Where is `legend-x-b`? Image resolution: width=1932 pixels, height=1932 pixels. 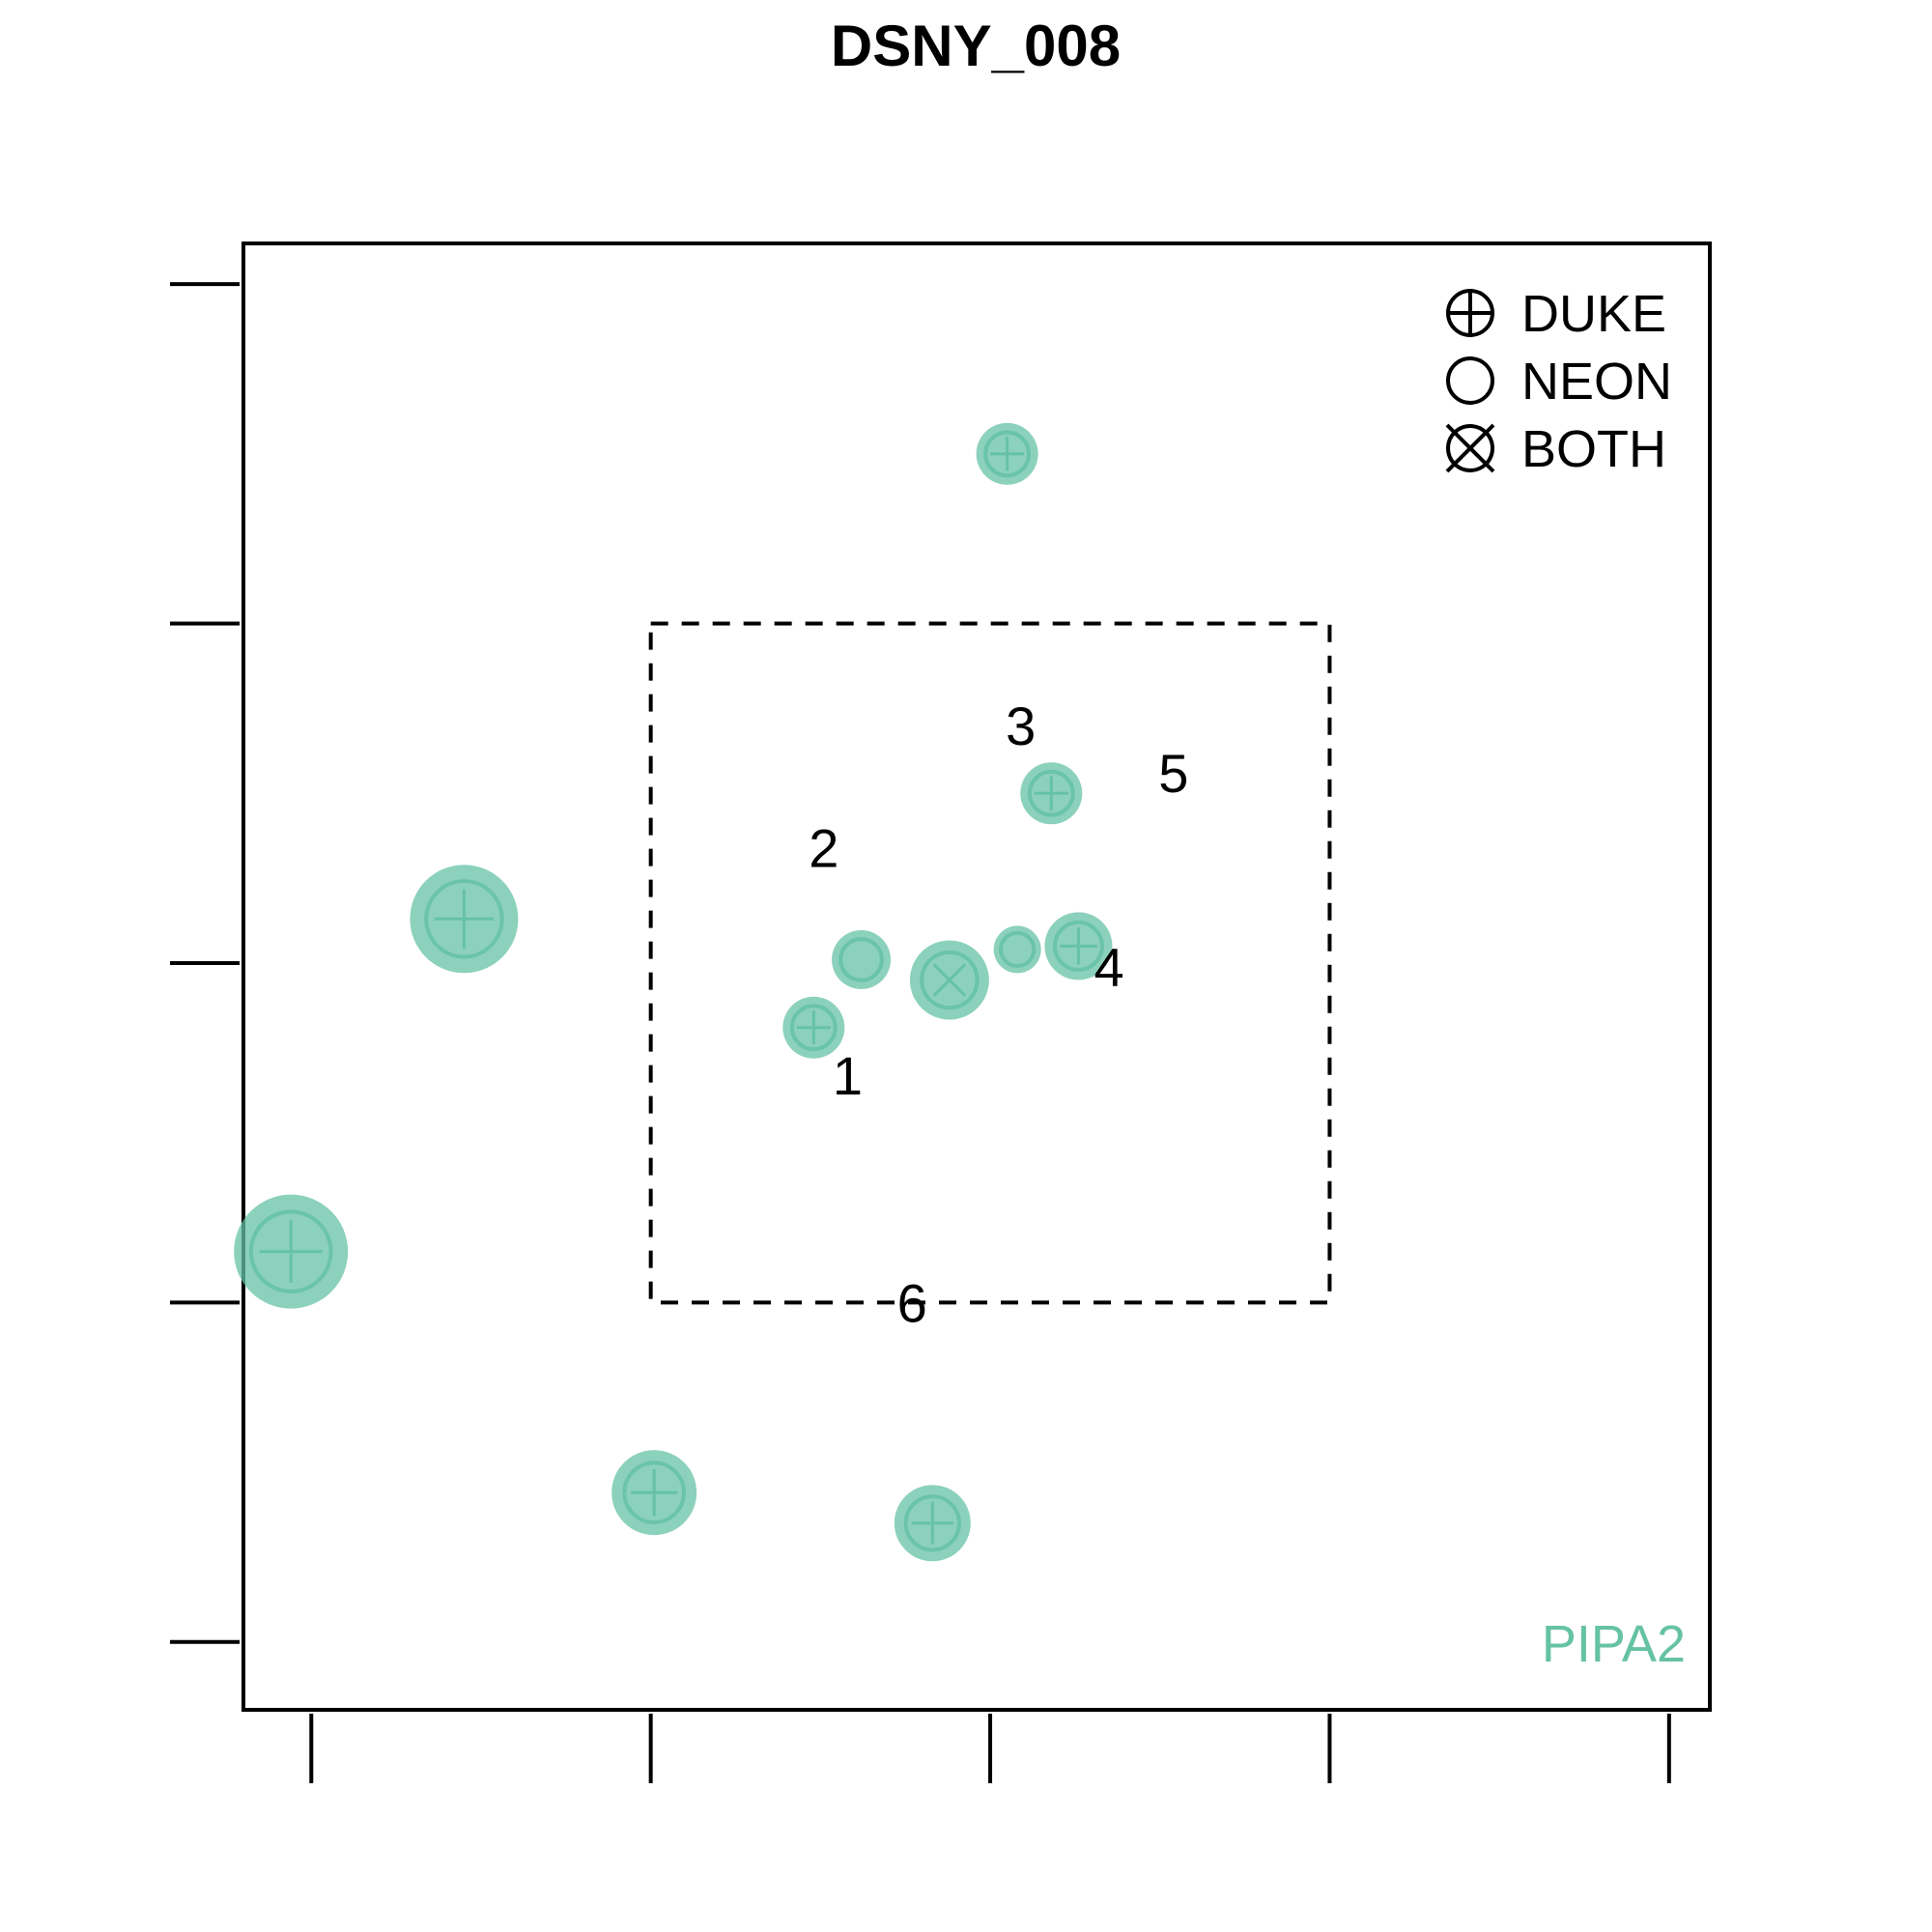 legend-x-b is located at coordinates (1470, 448).